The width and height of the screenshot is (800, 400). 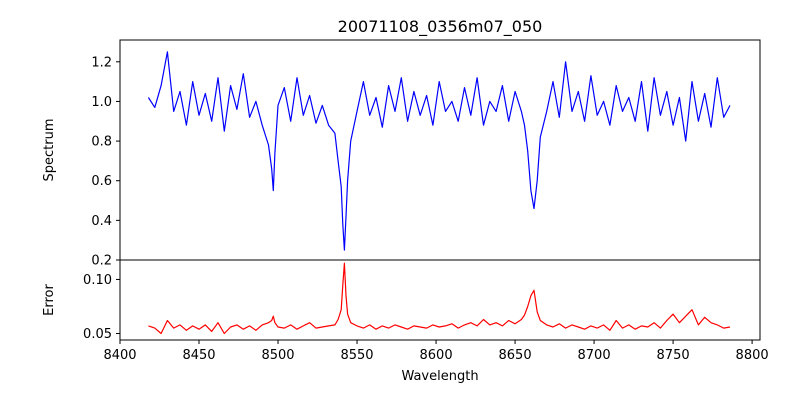 What do you see at coordinates (101, 181) in the screenshot?
I see `spectrum-y-tick-label-2: 0.6` at bounding box center [101, 181].